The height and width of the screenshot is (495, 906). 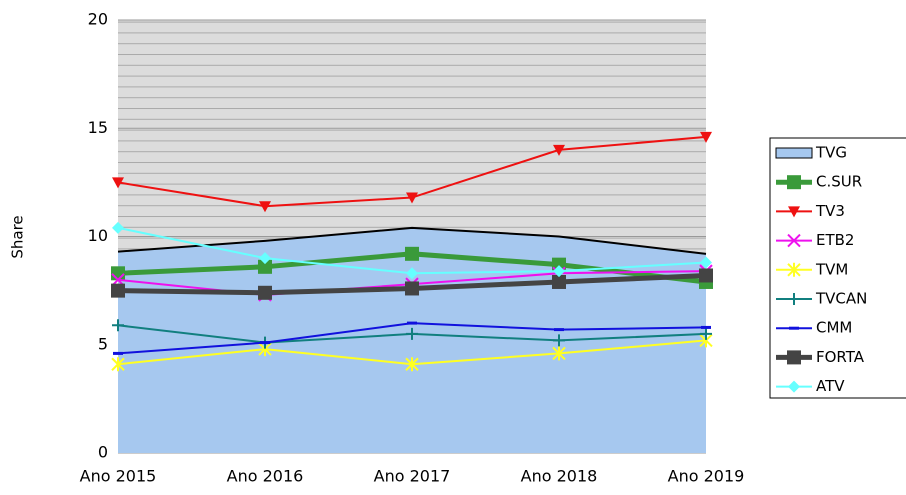 I want to click on y-tick-label: 20, so click(x=98, y=19).